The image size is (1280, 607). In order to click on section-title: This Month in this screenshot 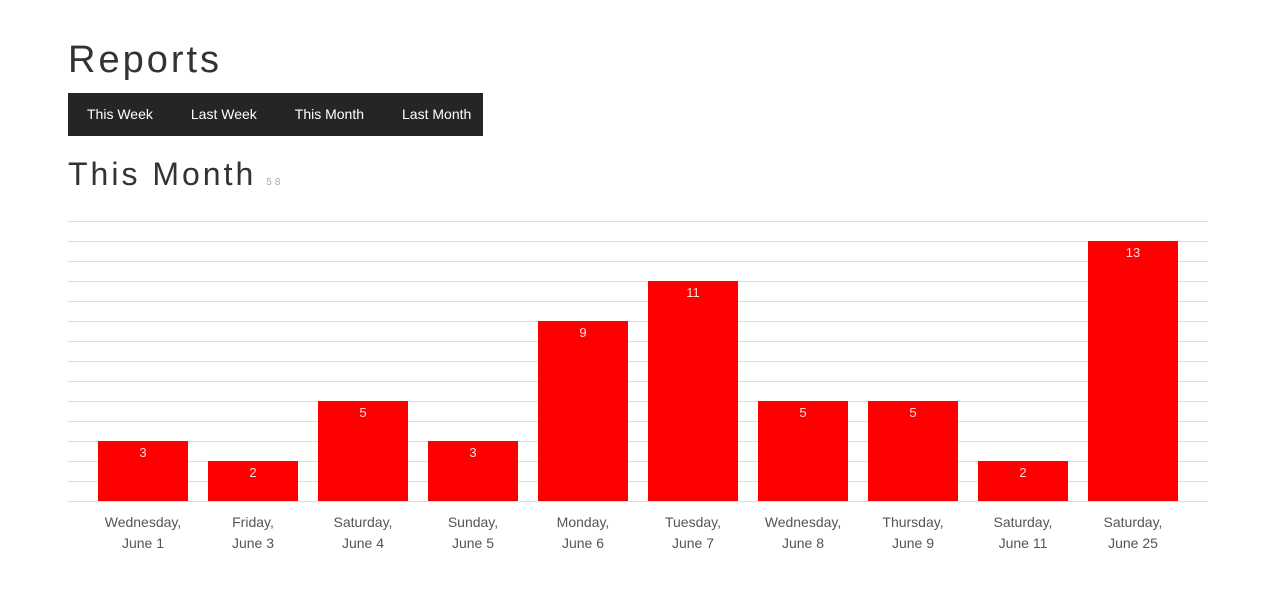, I will do `click(162, 174)`.